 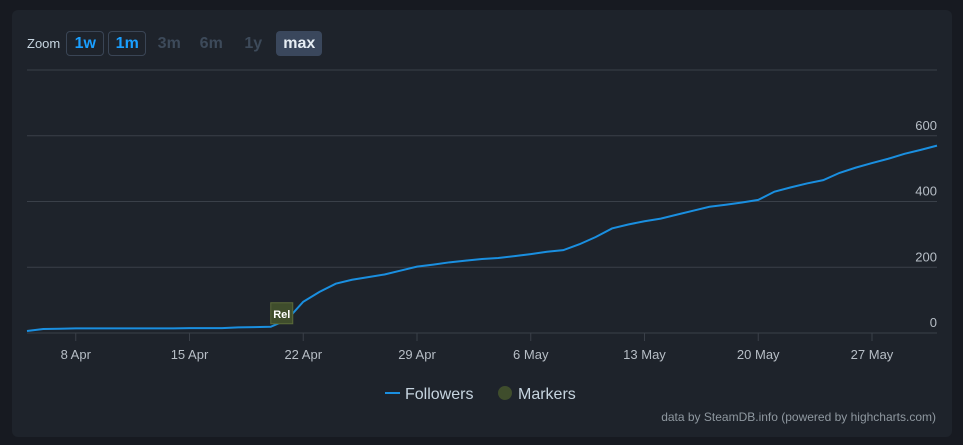 What do you see at coordinates (44, 43) in the screenshot?
I see `zoom-label: Zoom` at bounding box center [44, 43].